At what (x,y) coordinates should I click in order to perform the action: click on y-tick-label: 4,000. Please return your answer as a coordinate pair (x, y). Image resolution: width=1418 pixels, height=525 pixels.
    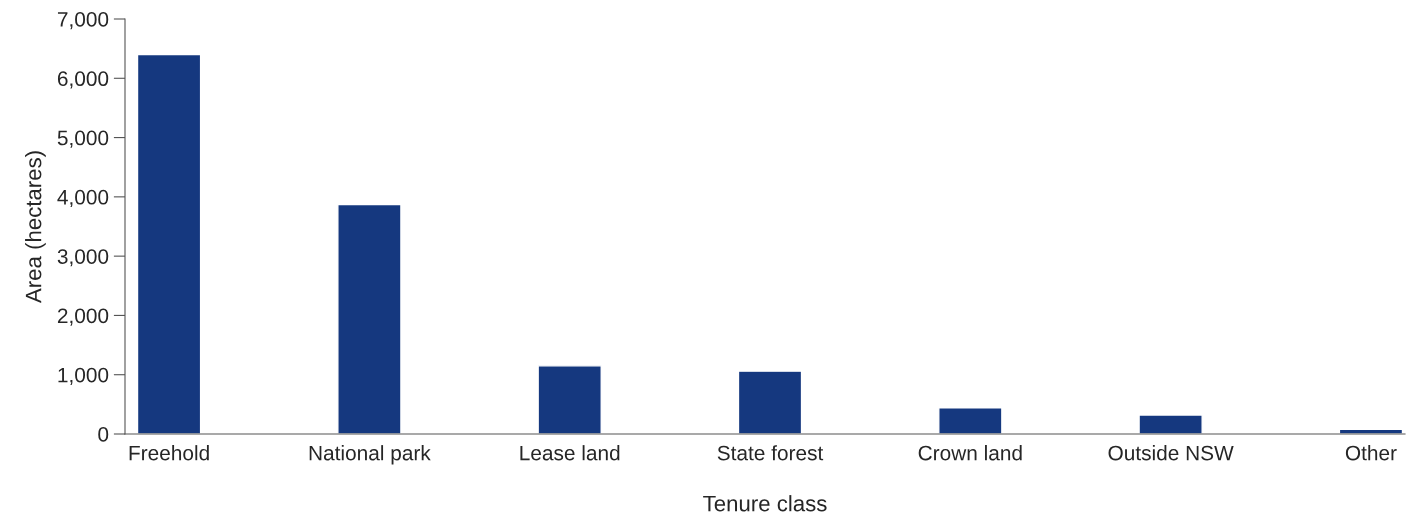
    Looking at the image, I should click on (83, 198).